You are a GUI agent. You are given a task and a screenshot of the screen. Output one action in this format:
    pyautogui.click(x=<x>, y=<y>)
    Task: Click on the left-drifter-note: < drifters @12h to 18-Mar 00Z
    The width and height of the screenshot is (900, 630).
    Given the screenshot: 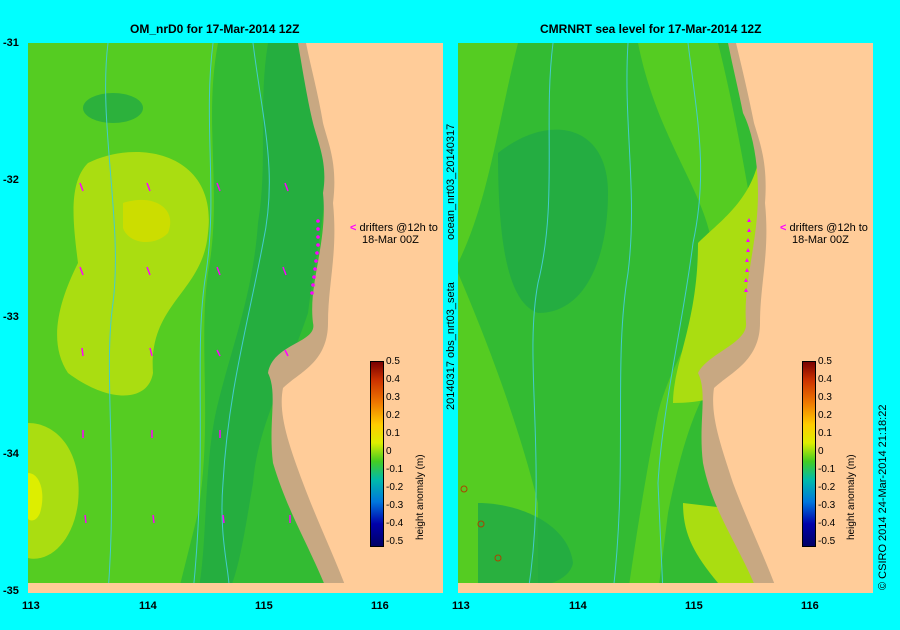 What is the action you would take?
    pyautogui.click(x=394, y=234)
    